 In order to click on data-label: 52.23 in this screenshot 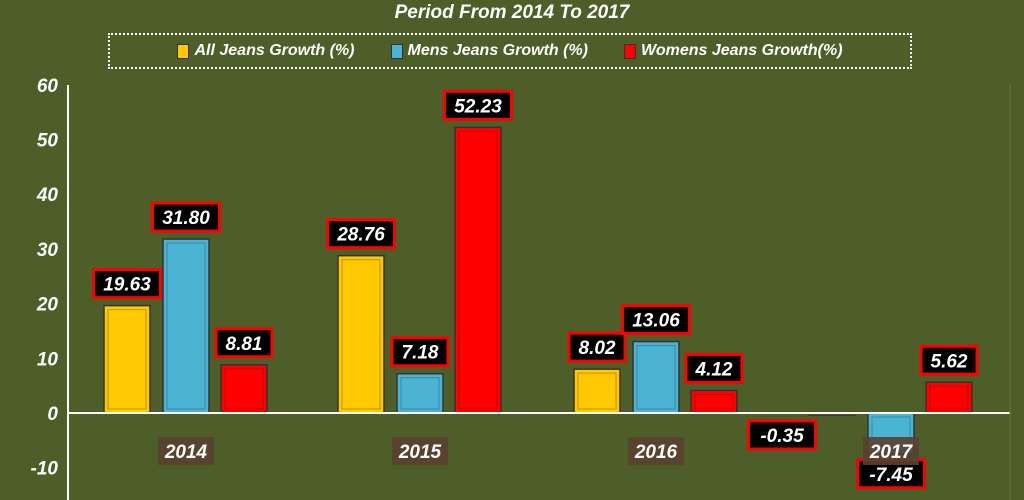, I will do `click(478, 106)`.